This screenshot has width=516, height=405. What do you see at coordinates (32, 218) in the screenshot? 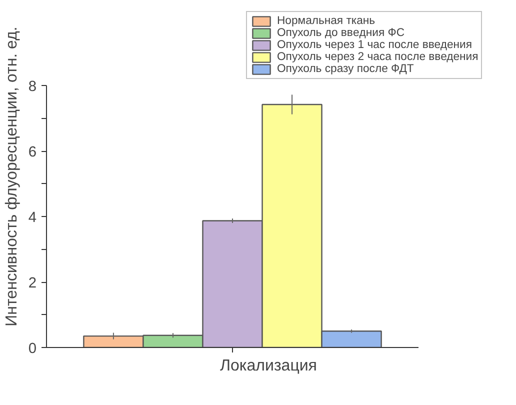
I see `y-tick-label: 4` at bounding box center [32, 218].